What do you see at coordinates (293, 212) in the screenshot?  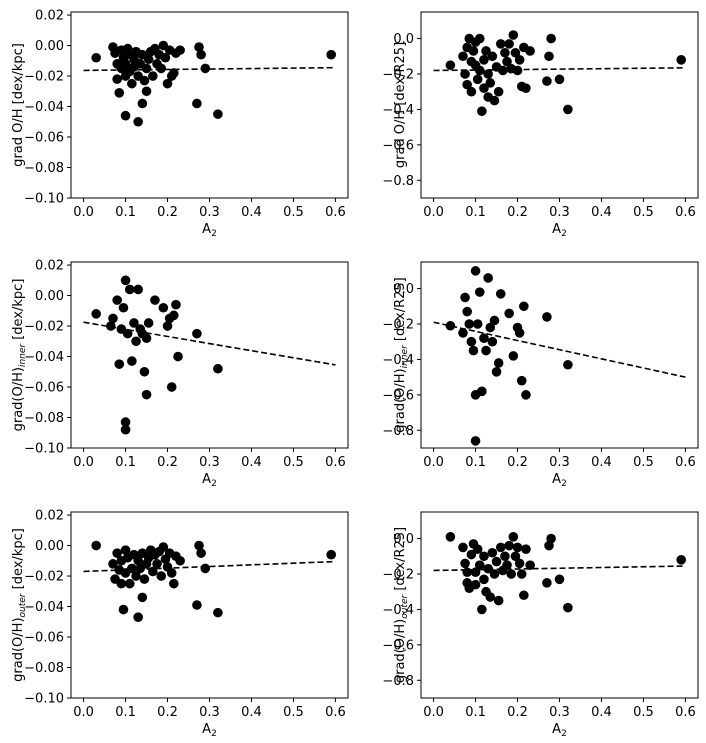 I see `x-tick-label: 0.5` at bounding box center [293, 212].